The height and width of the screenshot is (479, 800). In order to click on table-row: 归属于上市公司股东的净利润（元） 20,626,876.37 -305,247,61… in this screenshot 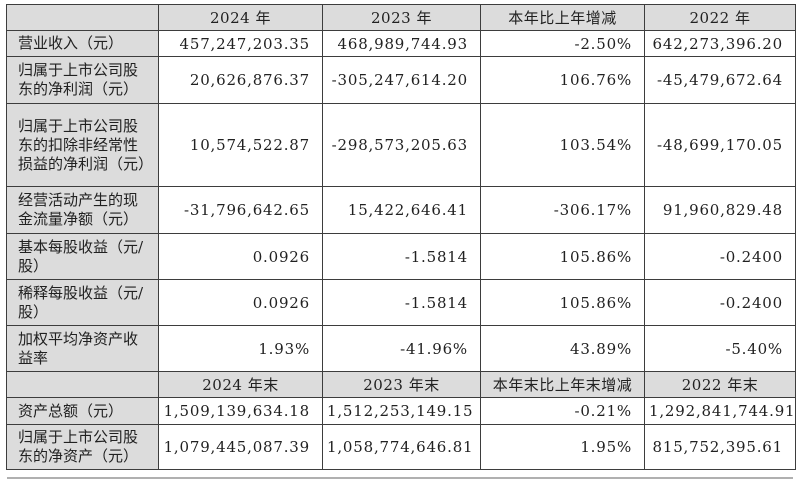, I will do `click(401, 80)`.